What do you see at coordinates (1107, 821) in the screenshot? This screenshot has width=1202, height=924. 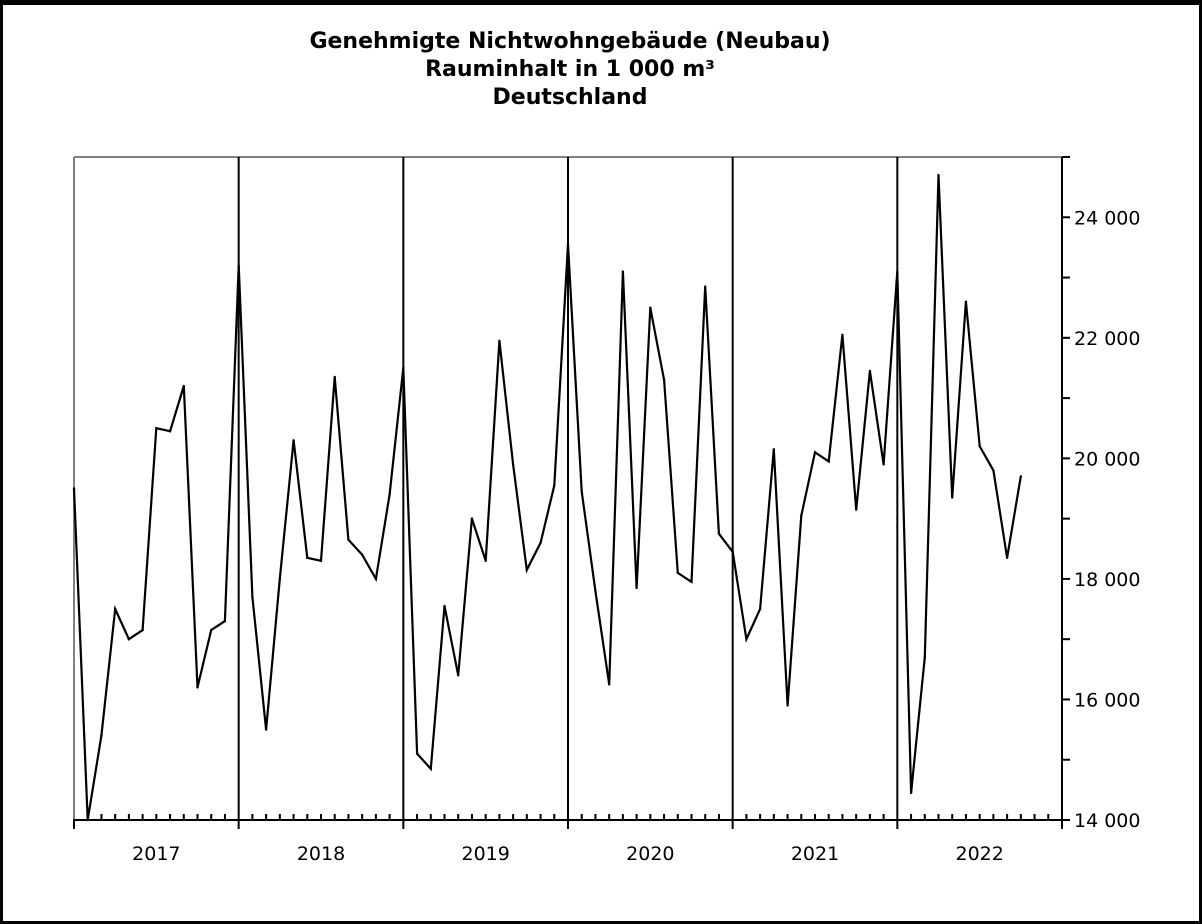 I see `y-tick-label: 14 000` at bounding box center [1107, 821].